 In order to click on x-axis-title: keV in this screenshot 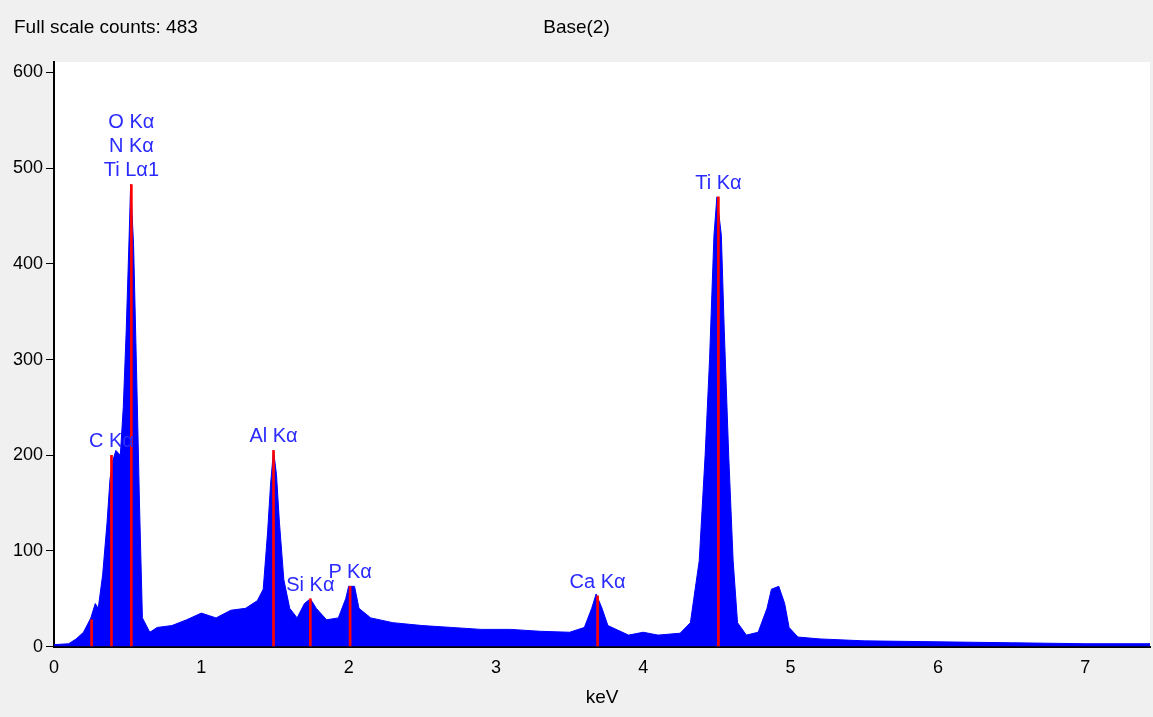, I will do `click(602, 696)`.